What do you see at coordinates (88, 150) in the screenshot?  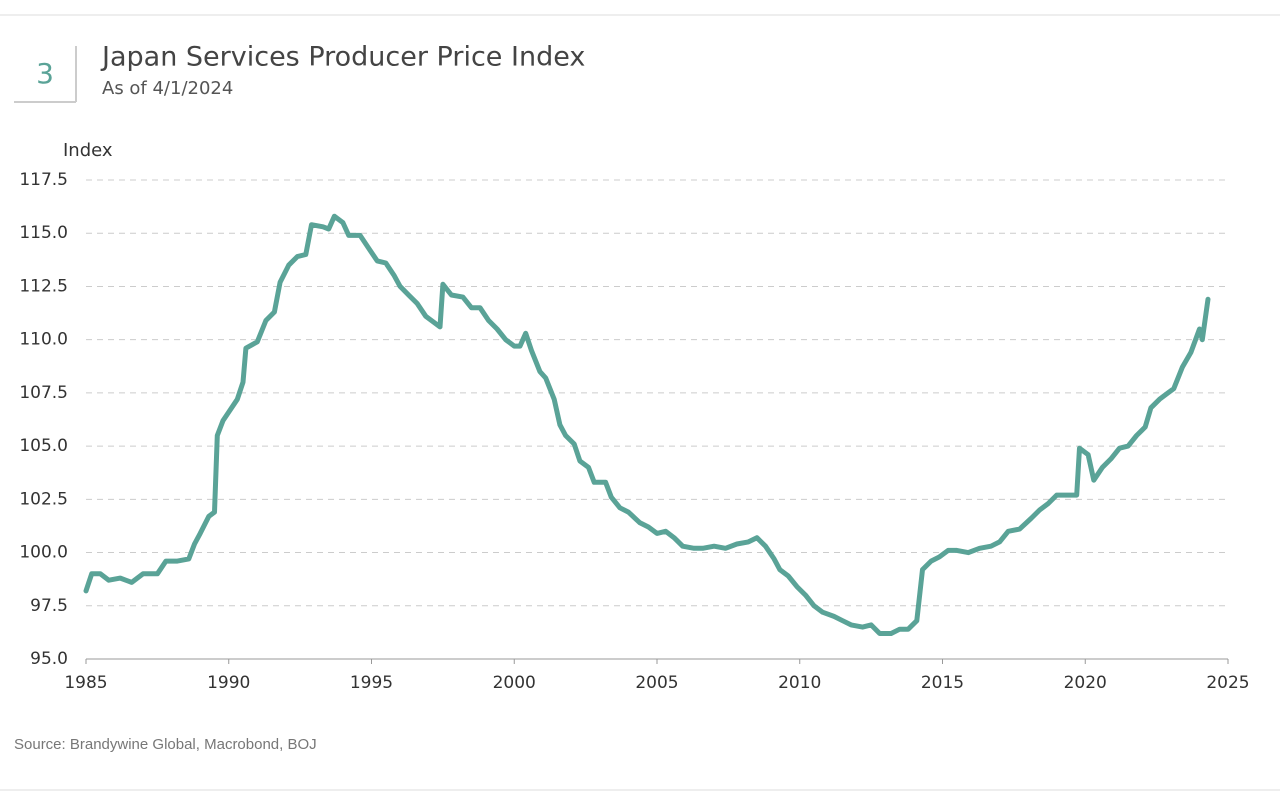 I see `y-axis-label: Index` at bounding box center [88, 150].